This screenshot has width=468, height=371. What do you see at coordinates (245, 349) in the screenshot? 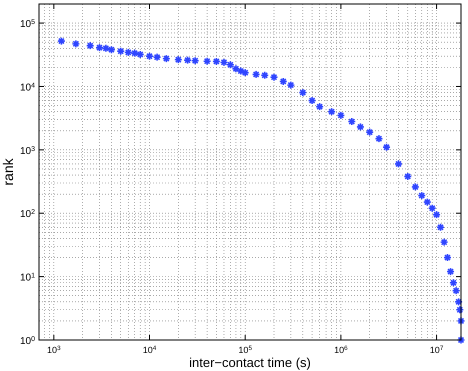
I see `x-tick-label: 10$^{5}$` at bounding box center [245, 349].